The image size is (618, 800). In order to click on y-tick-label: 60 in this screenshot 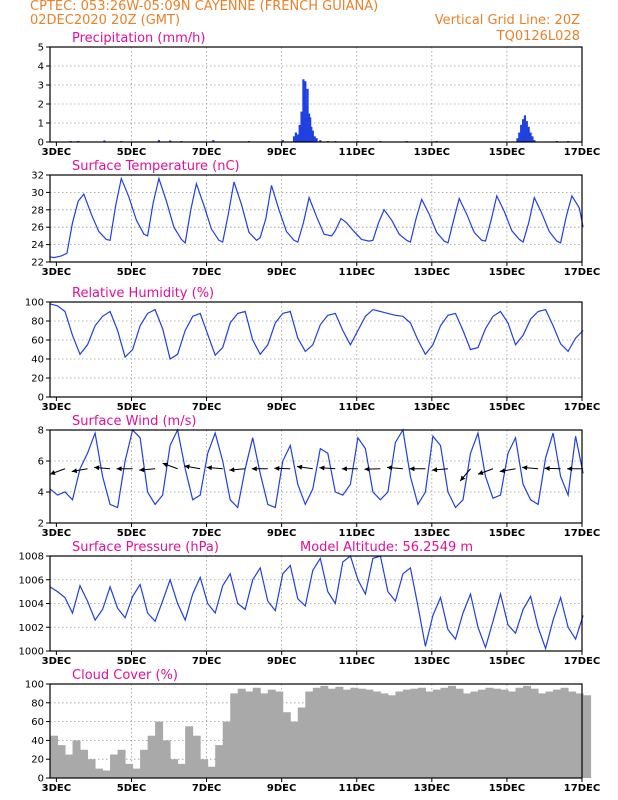, I will do `click(37, 722)`.